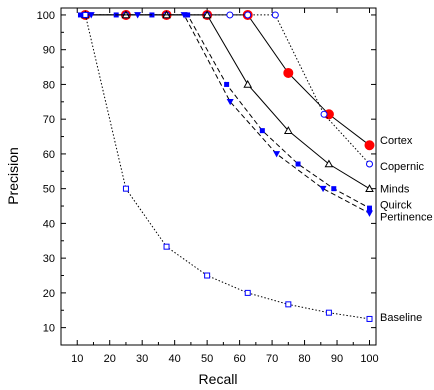  Describe the element at coordinates (304, 359) in the screenshot. I see `x-tick-label: 80` at that location.